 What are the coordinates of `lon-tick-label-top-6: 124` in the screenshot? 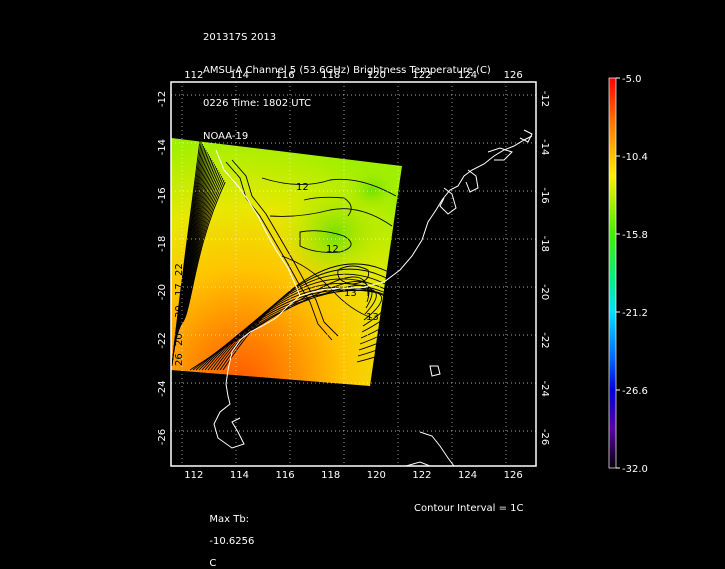 It's located at (467, 75).